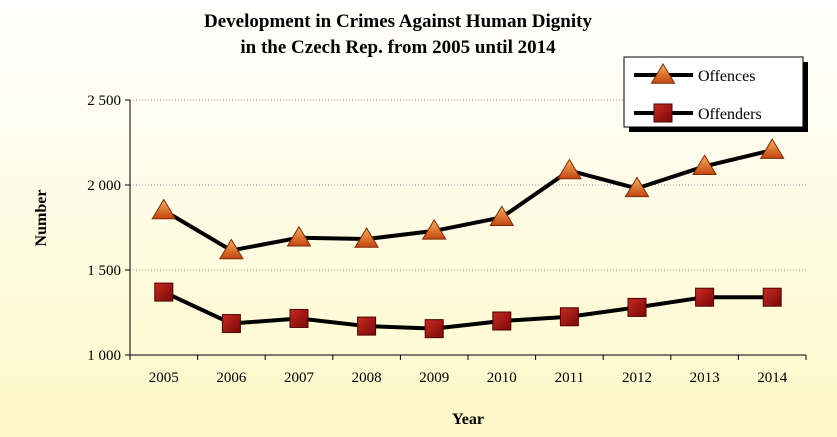 This screenshot has width=837, height=437. What do you see at coordinates (104, 186) in the screenshot?
I see `y-tick-label: 2 000` at bounding box center [104, 186].